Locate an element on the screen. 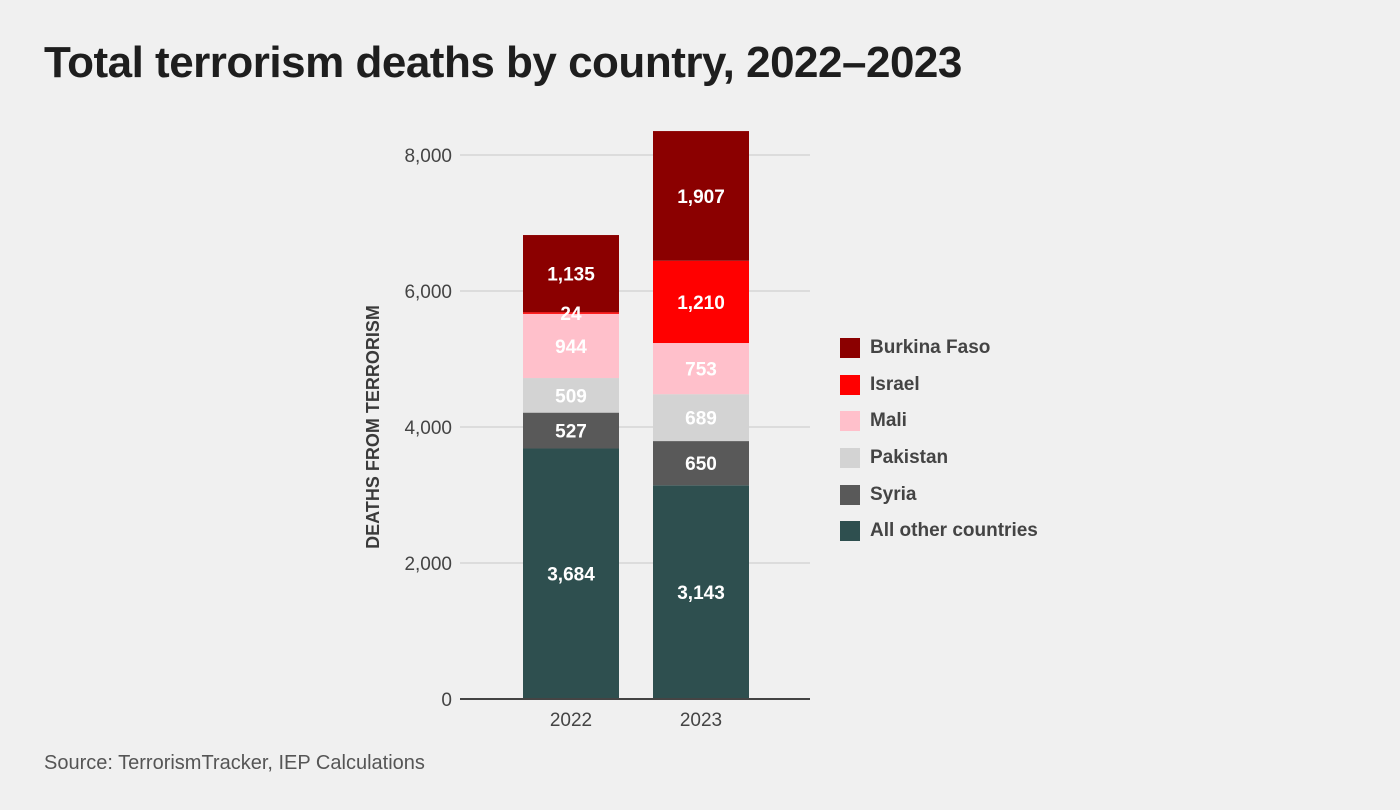 The image size is (1400, 810). legend-item: Israel is located at coordinates (970, 385).